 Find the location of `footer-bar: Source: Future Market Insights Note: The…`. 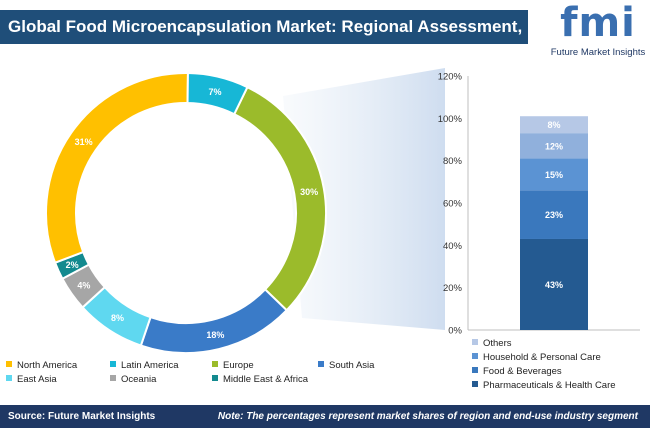

footer-bar: Source: Future Market Insights Note: The… is located at coordinates (325, 416).